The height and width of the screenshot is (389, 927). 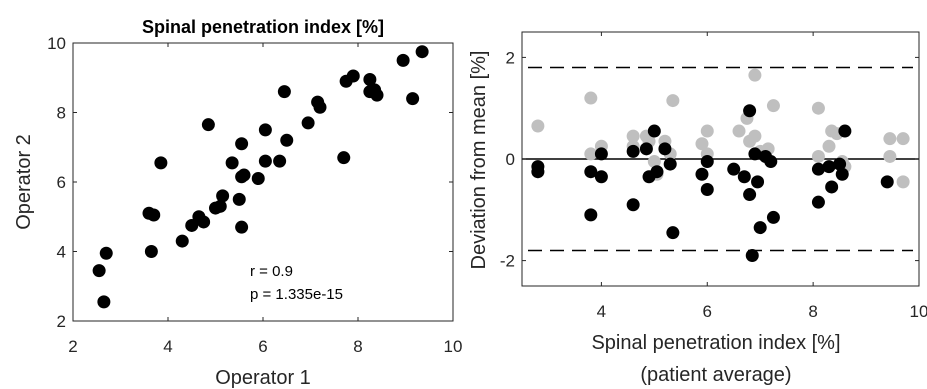 I want to click on left-x-tick-label: 6, so click(x=262, y=346).